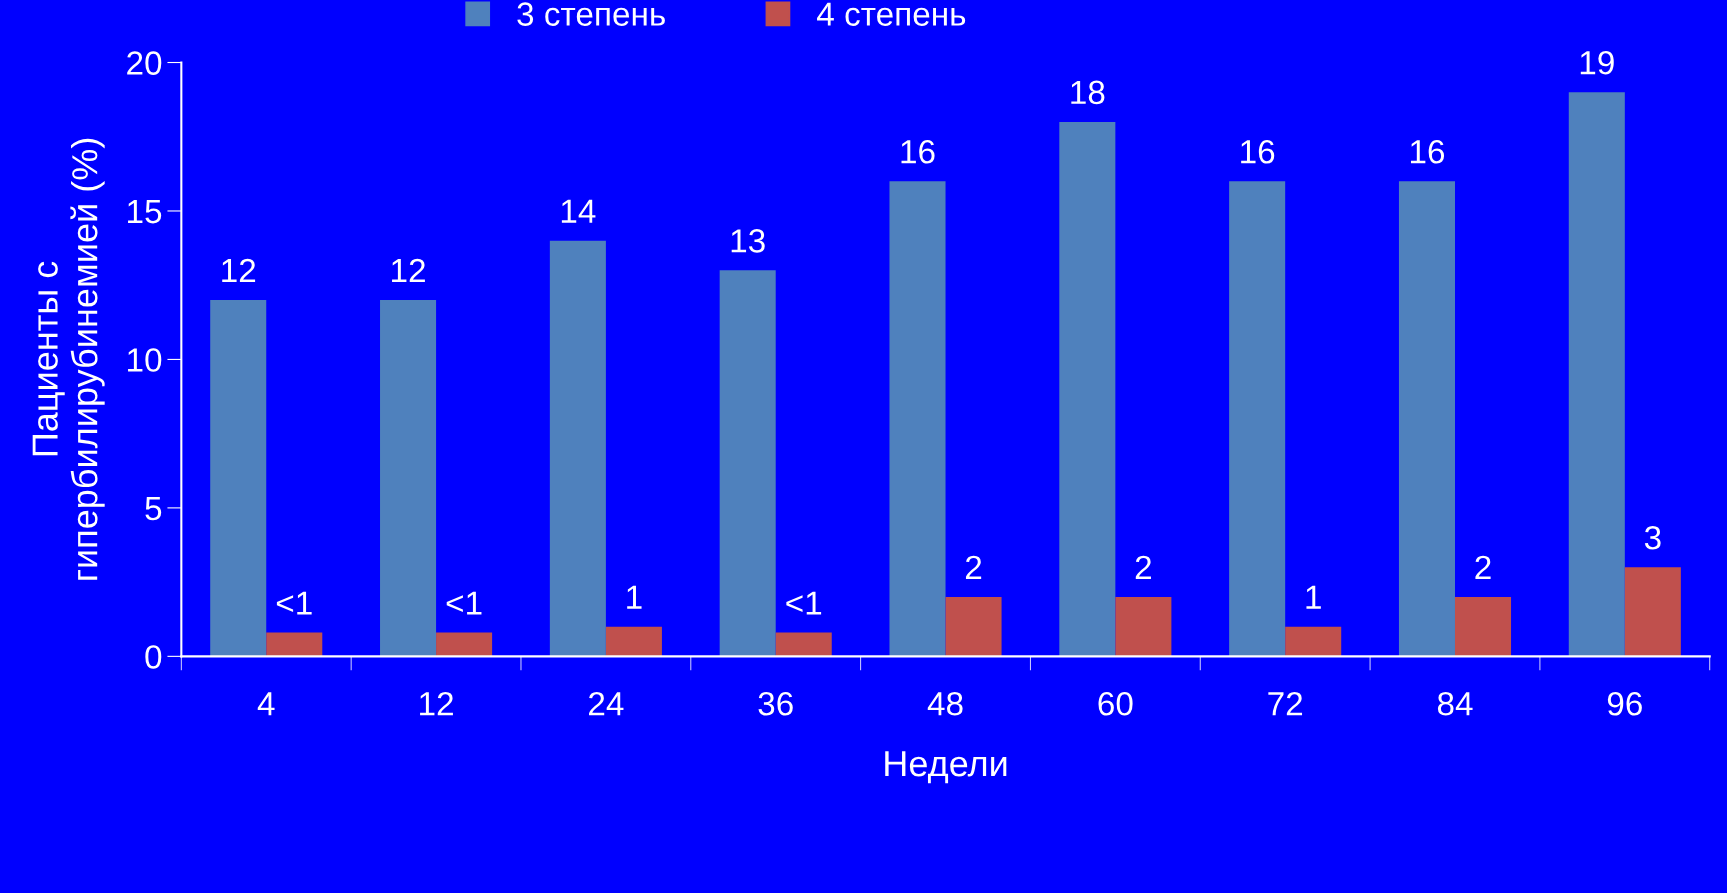  Describe the element at coordinates (1285, 703) in the screenshot. I see `x-tick-label: 72` at that location.